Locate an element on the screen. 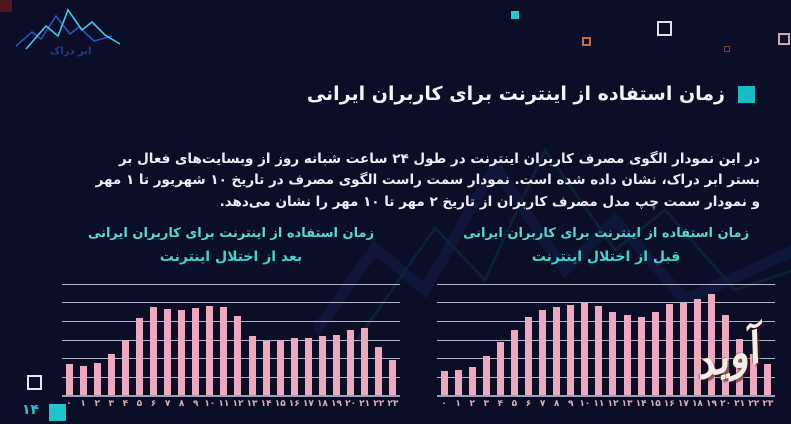  x-tick-label: ۱۵ is located at coordinates (280, 404).